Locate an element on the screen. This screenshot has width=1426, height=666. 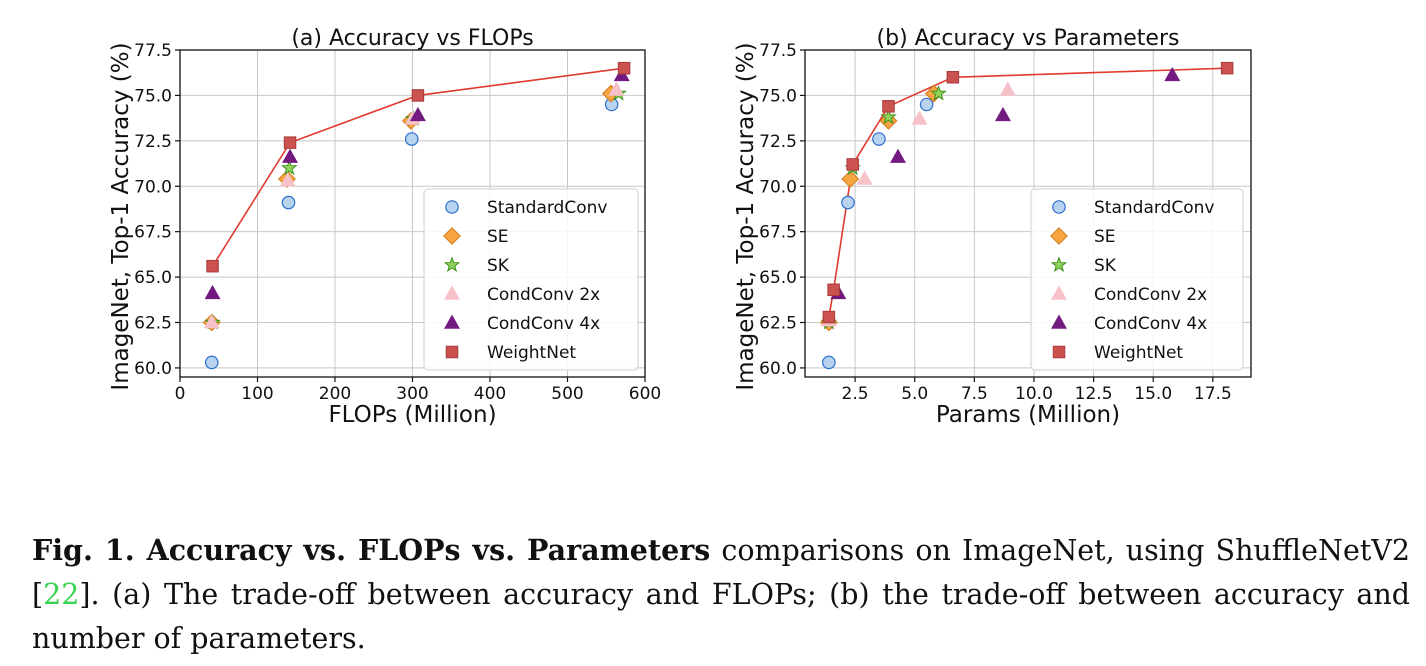
x-tick-label: 600 is located at coordinates (645, 394).